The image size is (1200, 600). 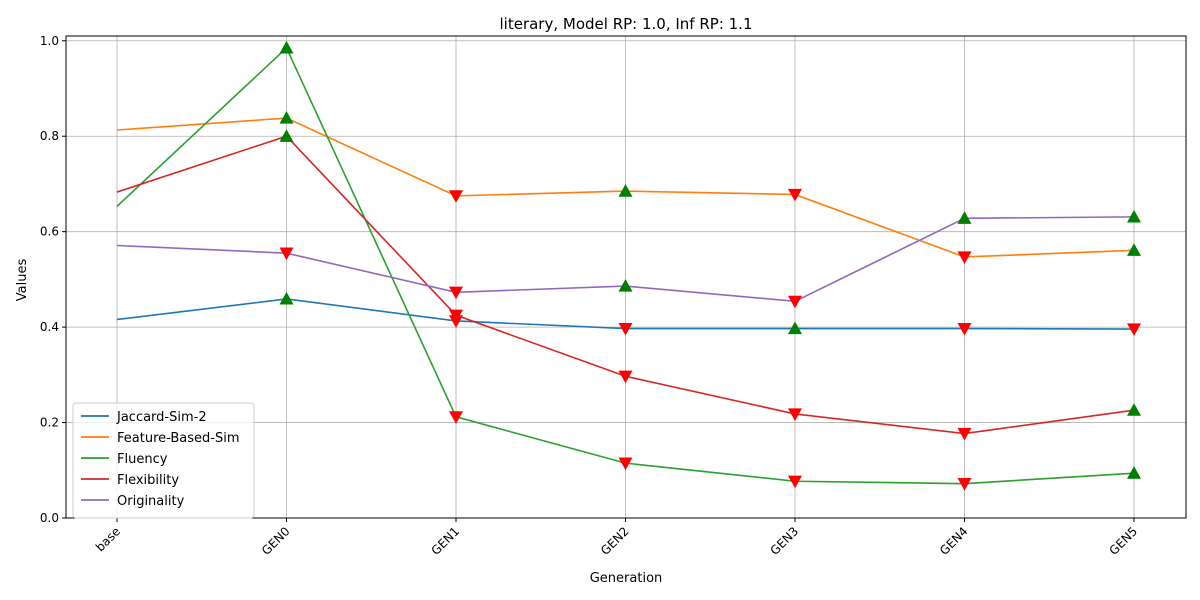 What do you see at coordinates (49, 232) in the screenshot?
I see `y-tick-label: 0.6` at bounding box center [49, 232].